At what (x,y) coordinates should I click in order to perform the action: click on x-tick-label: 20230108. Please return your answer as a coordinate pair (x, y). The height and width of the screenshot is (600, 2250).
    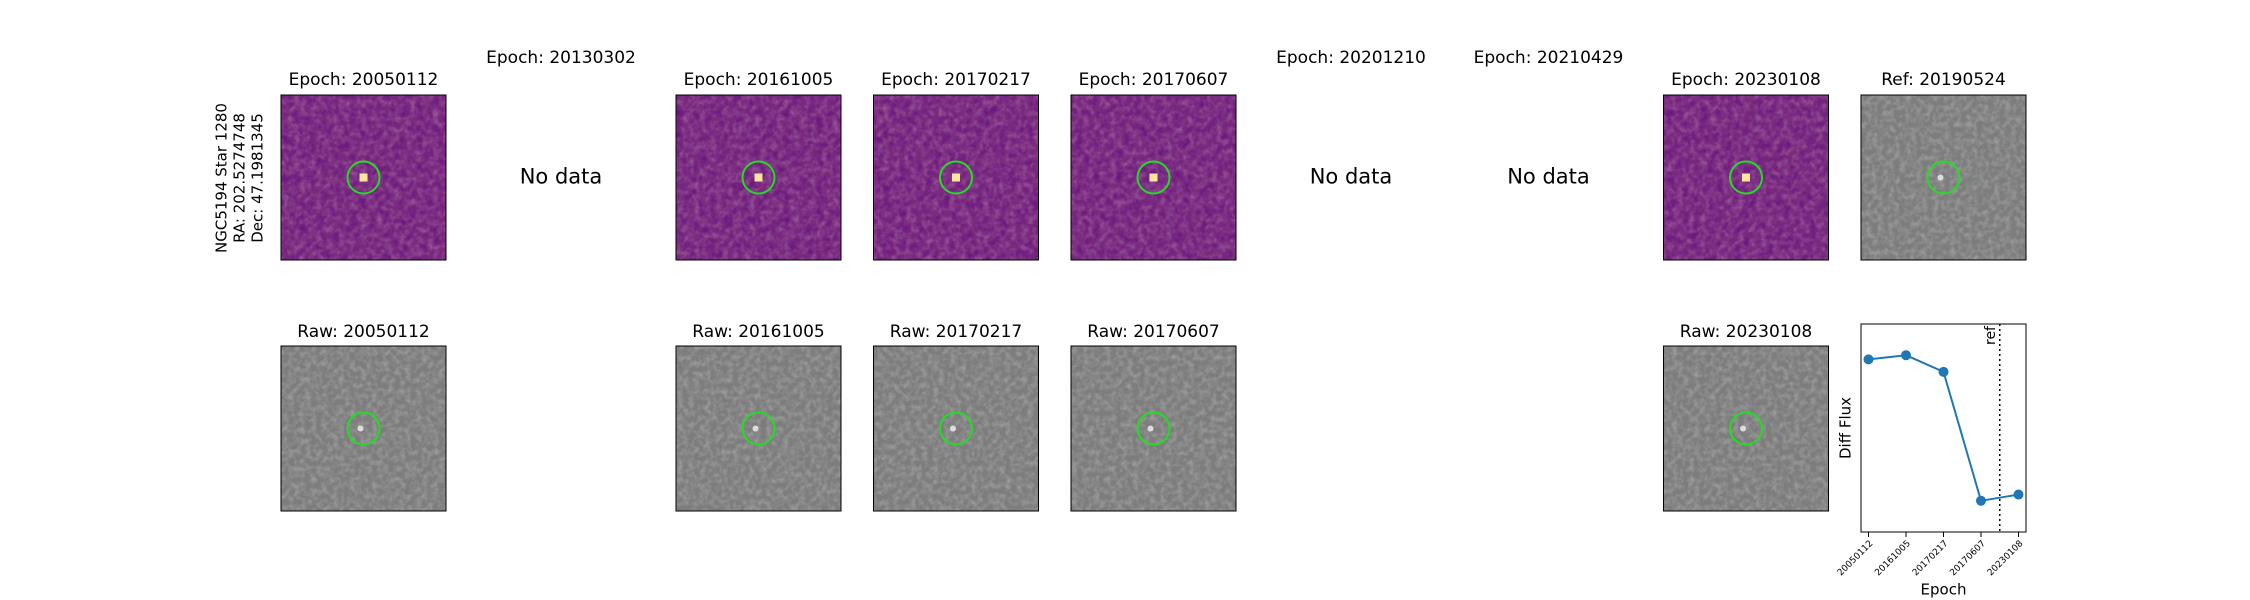
    Looking at the image, I should click on (2006, 559).